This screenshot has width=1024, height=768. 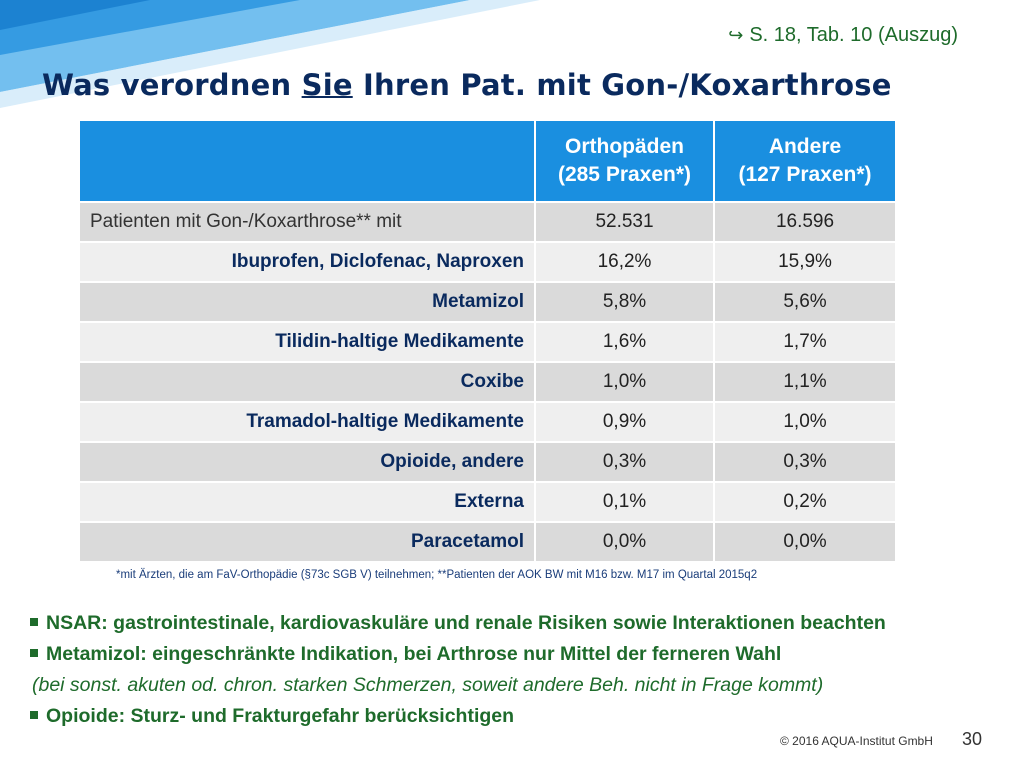 I want to click on value-orthopaeden: 1,6%, so click(x=625, y=341).